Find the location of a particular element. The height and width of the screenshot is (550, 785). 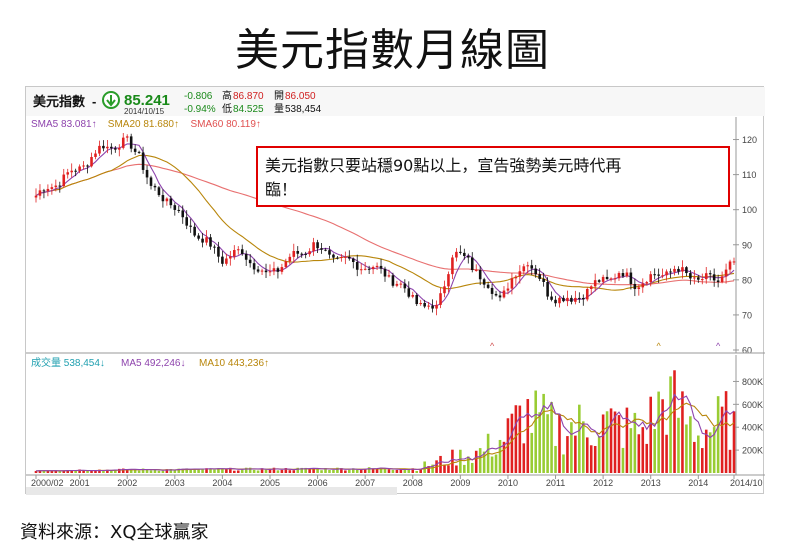

page-title: 美元指數月線圖 is located at coordinates (392, 50).